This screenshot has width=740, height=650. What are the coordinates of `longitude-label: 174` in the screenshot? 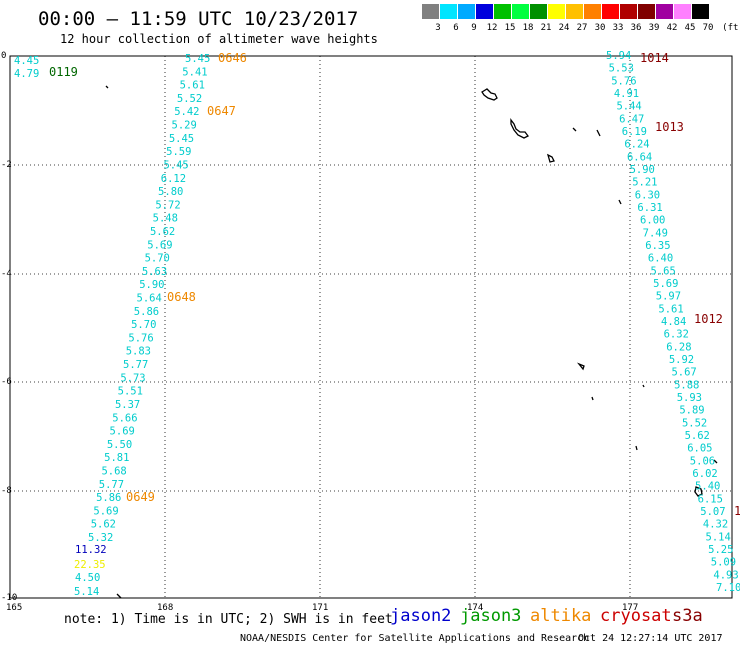 It's located at (475, 608).